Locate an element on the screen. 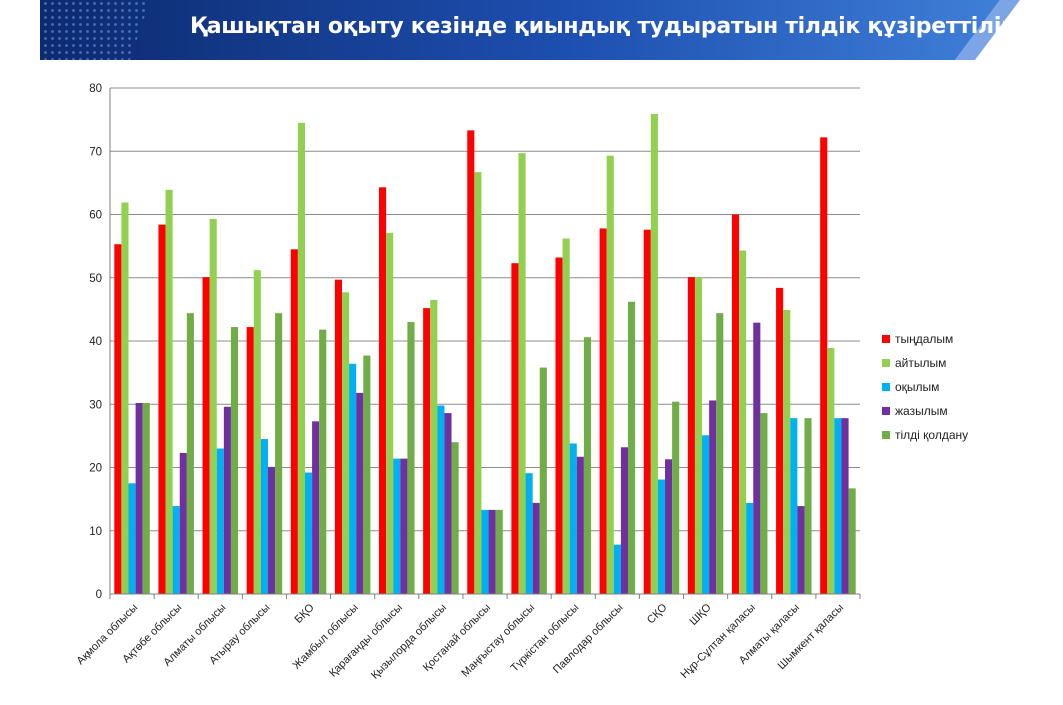 Image resolution: width=1063 pixels, height=705 pixels. x-category-label: БҚО is located at coordinates (304, 613).